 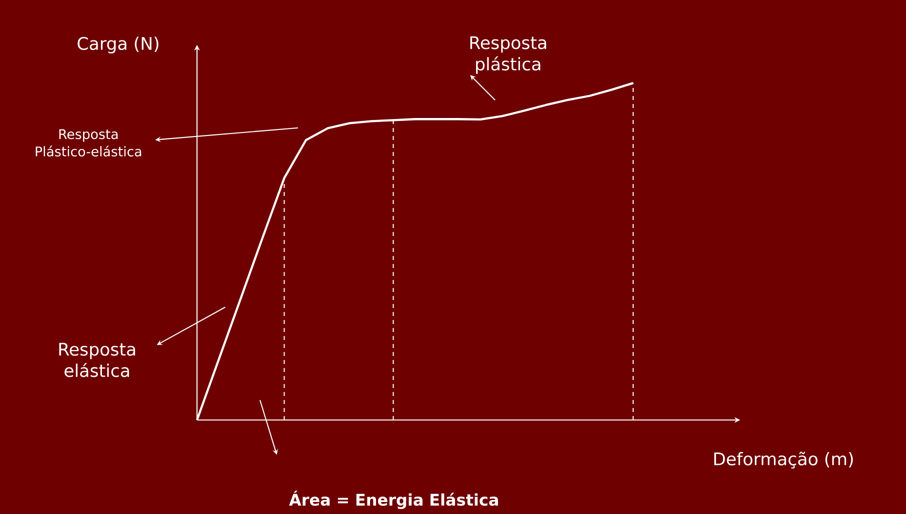 I want to click on text: Resposta plástica, so click(x=508, y=55).